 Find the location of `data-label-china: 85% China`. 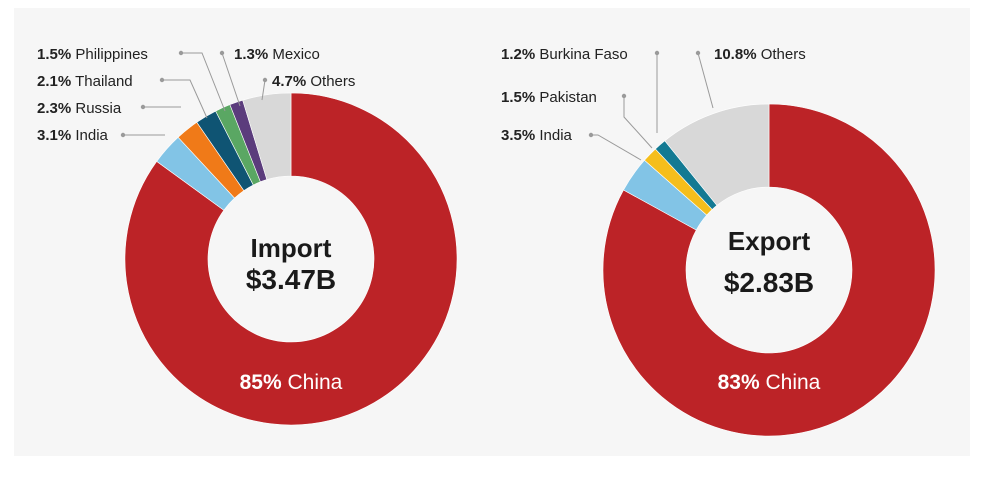

data-label-china: 85% China is located at coordinates (291, 382).